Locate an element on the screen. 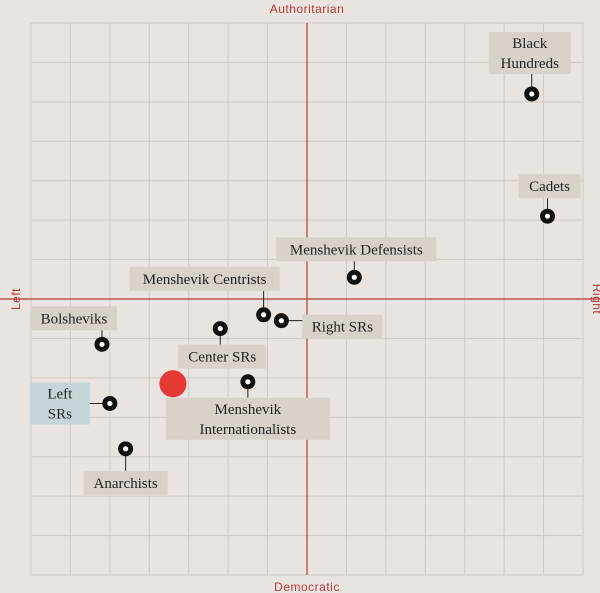  party-left-srs: Left SRs is located at coordinates (69, 403).